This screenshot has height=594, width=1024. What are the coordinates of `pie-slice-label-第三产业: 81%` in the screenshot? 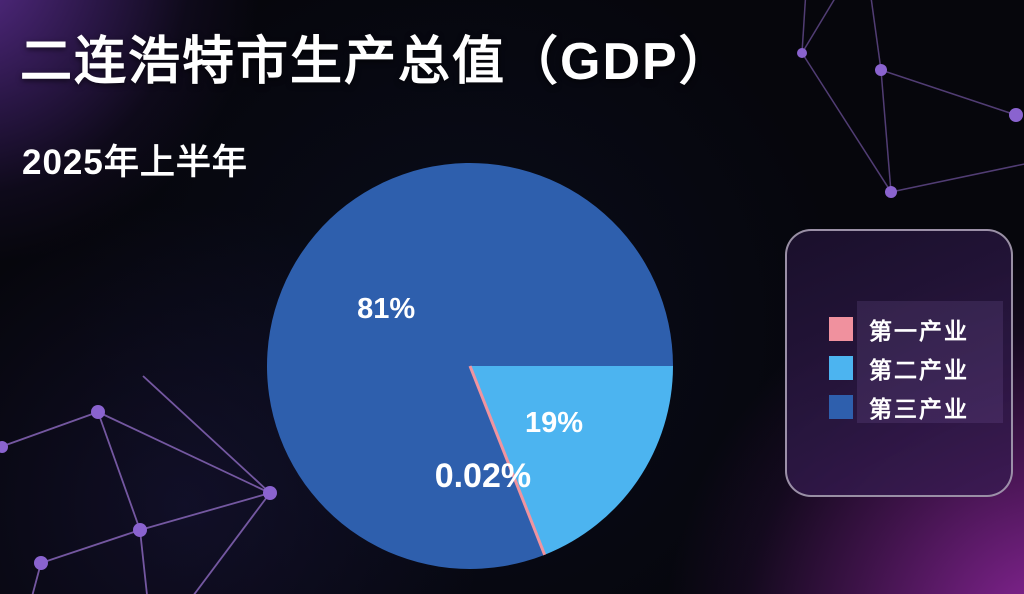 It's located at (386, 309).